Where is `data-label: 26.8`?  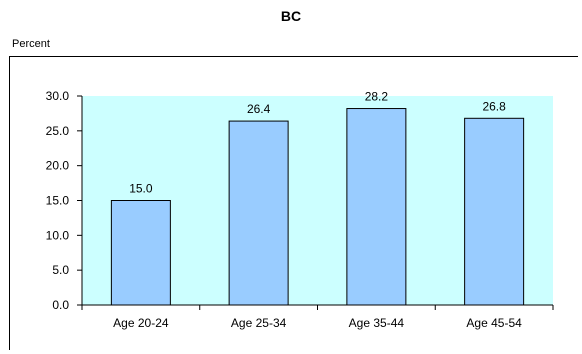
data-label: 26.8 is located at coordinates (494, 106).